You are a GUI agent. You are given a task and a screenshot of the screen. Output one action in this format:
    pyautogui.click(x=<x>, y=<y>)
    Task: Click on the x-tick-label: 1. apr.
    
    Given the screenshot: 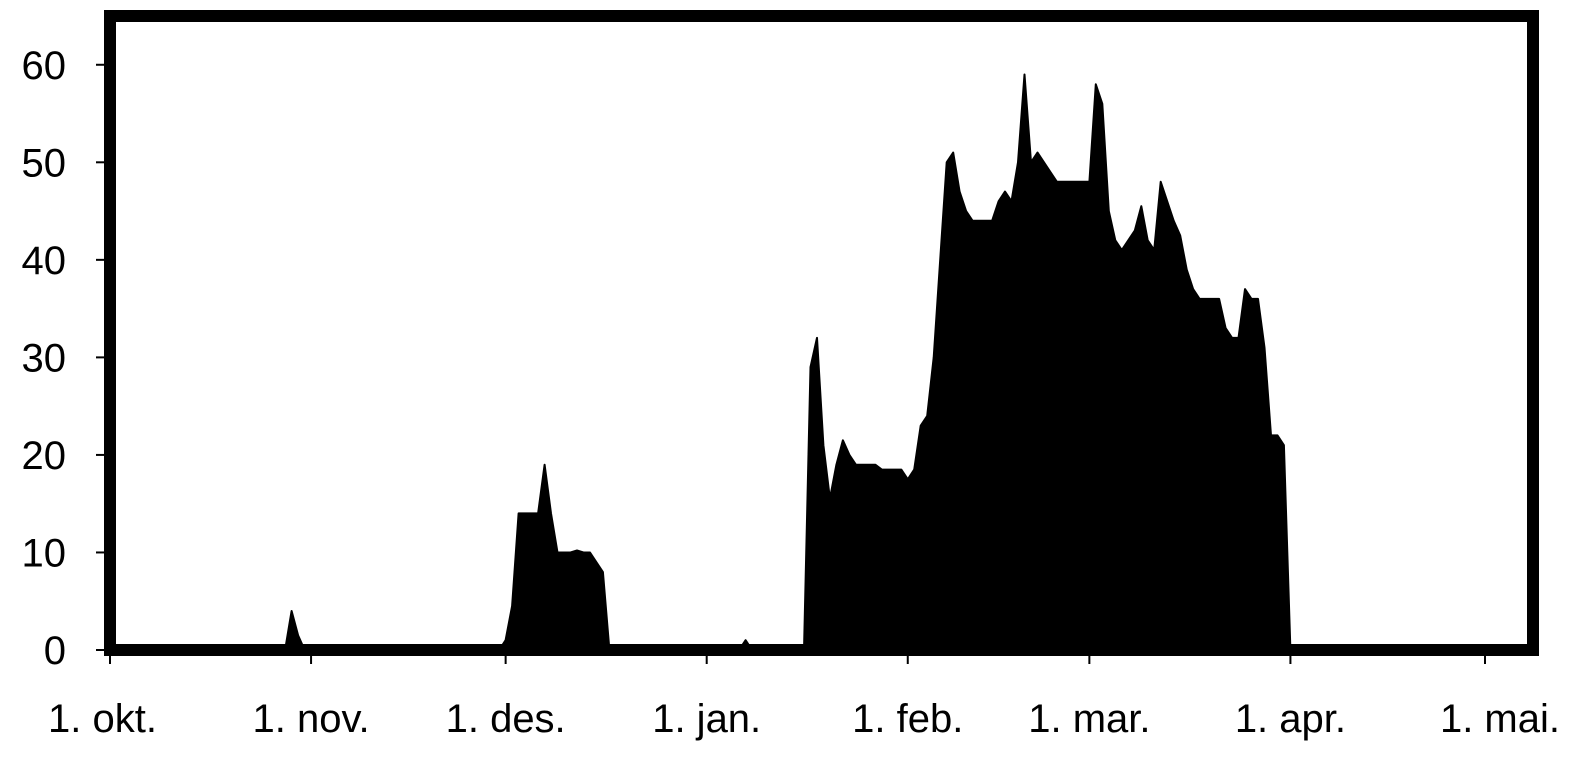 What is the action you would take?
    pyautogui.click(x=1290, y=719)
    